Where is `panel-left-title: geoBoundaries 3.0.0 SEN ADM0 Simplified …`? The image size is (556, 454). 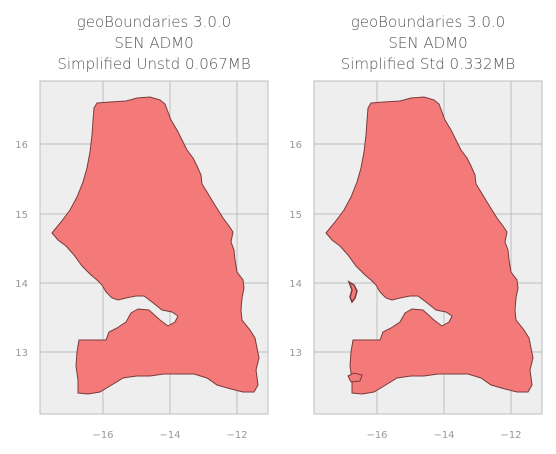 panel-left-title: geoBoundaries 3.0.0 SEN ADM0 Simplified … is located at coordinates (154, 43).